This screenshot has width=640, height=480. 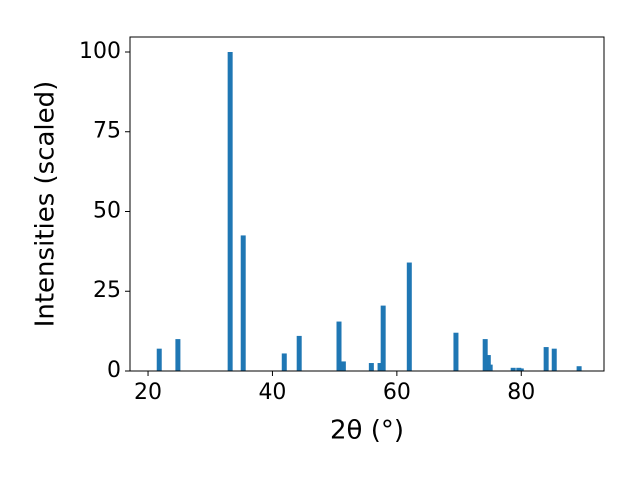 What do you see at coordinates (107, 131) in the screenshot?
I see `y-tick-label: 75` at bounding box center [107, 131].